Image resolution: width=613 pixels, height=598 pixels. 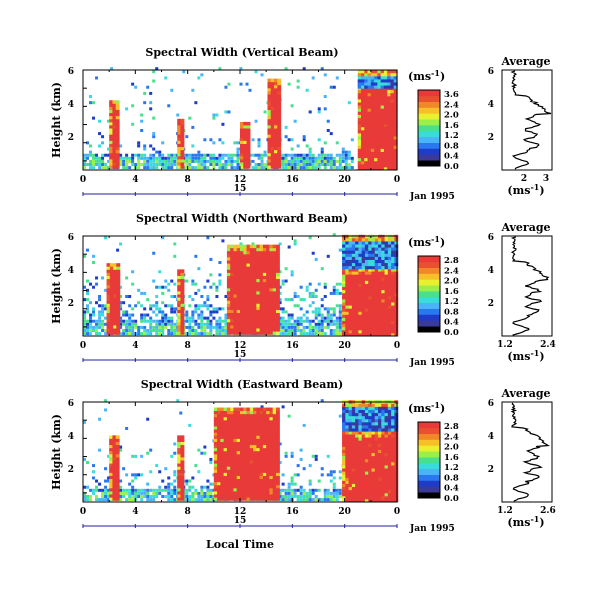 What do you see at coordinates (240, 189) in the screenshot?
I see `day-label: 15` at bounding box center [240, 189].